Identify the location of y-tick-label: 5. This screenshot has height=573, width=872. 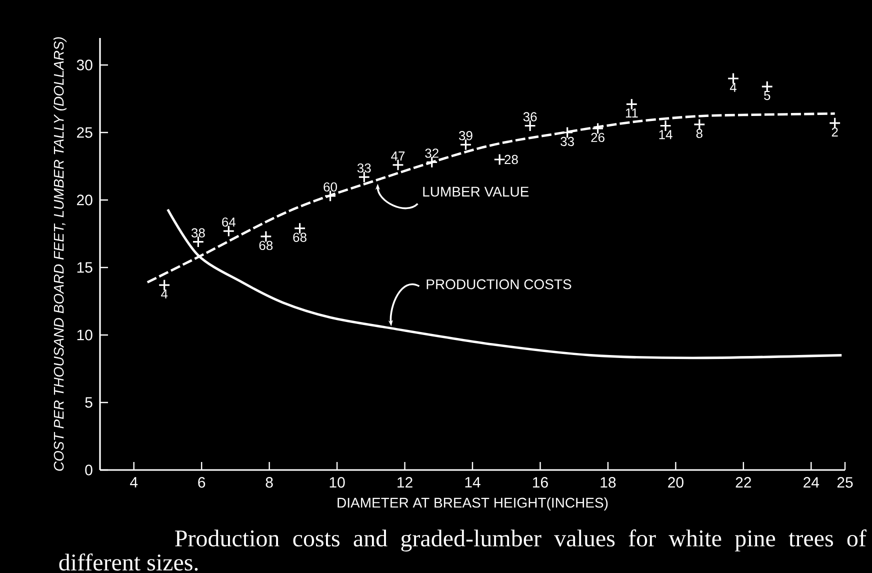
(88, 402).